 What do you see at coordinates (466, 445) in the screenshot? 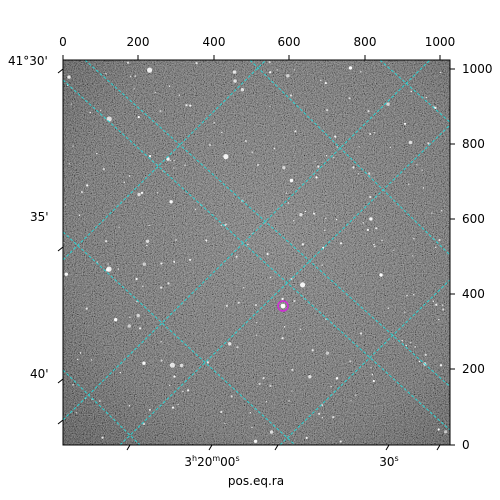
I see `right-tick-label: 0` at bounding box center [466, 445].